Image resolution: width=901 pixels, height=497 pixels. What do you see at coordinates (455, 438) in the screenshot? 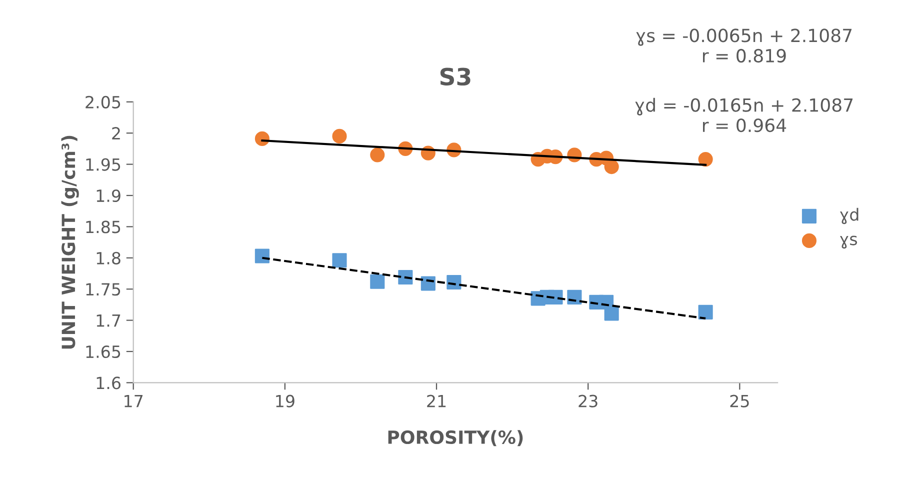
I see `x-axis-title: POROSITY(%)` at bounding box center [455, 438].